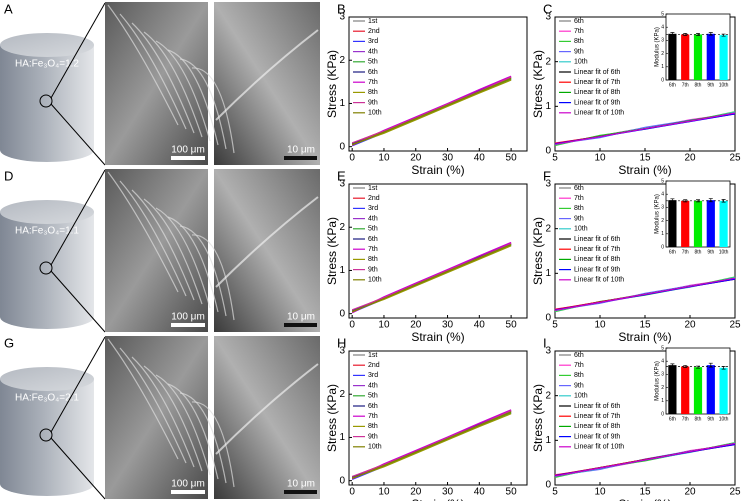 Image resolution: width=743 pixels, height=501 pixels. Describe the element at coordinates (662, 14) in the screenshot. I see `y-tick-label: 5` at that location.